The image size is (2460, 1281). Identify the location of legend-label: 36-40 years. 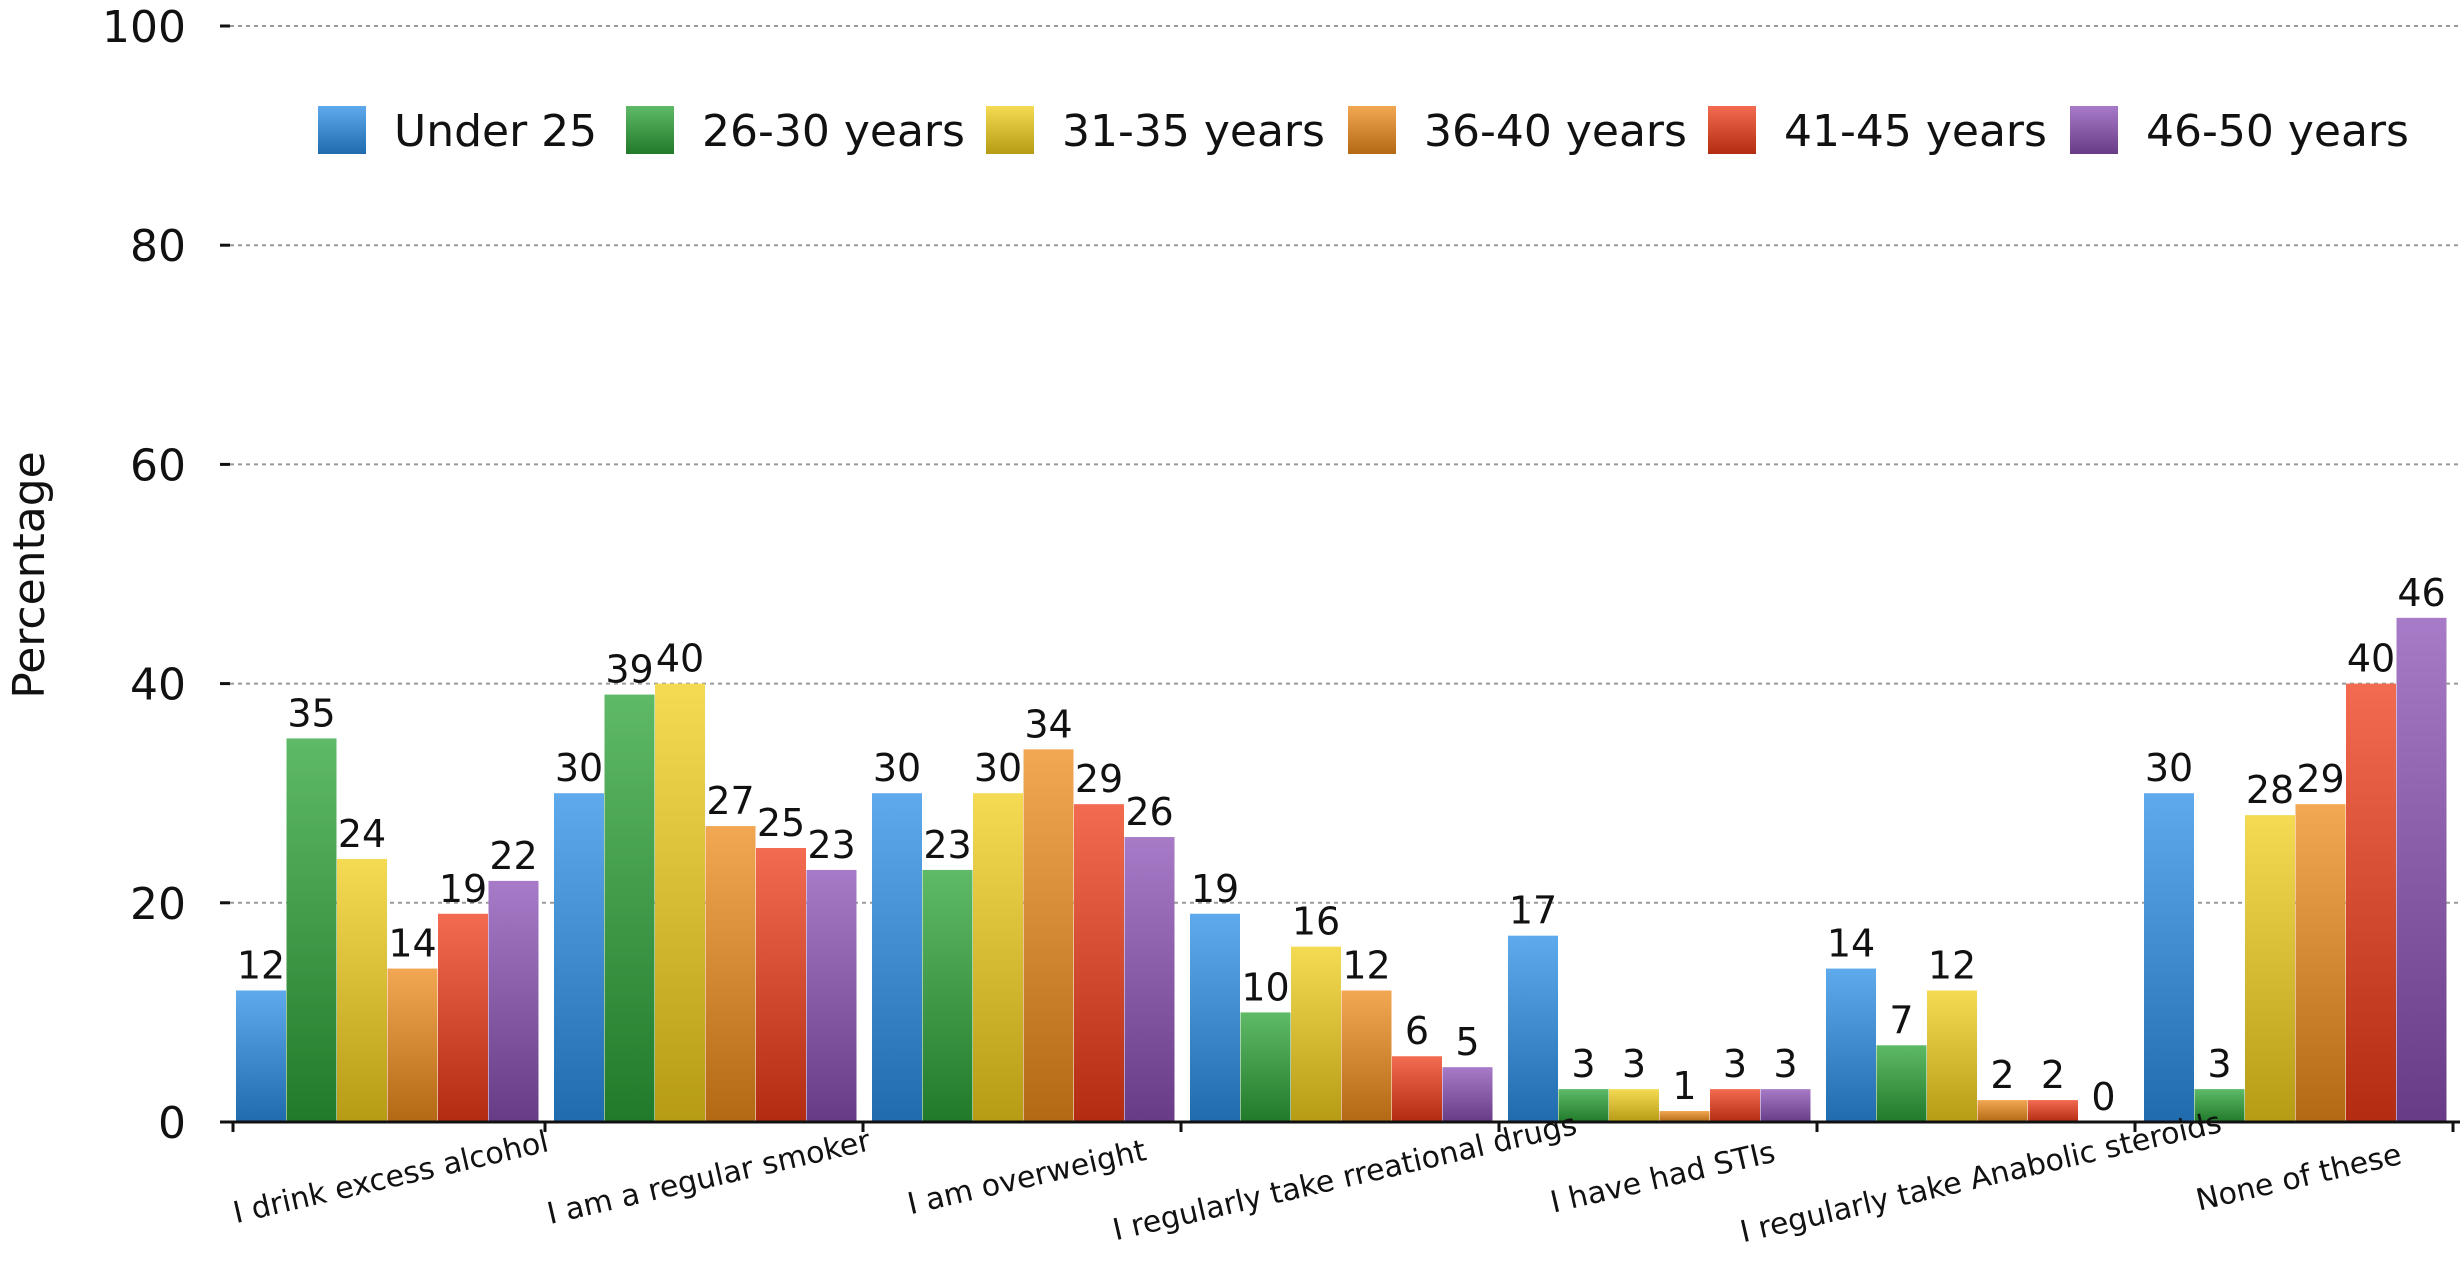
(1555, 131).